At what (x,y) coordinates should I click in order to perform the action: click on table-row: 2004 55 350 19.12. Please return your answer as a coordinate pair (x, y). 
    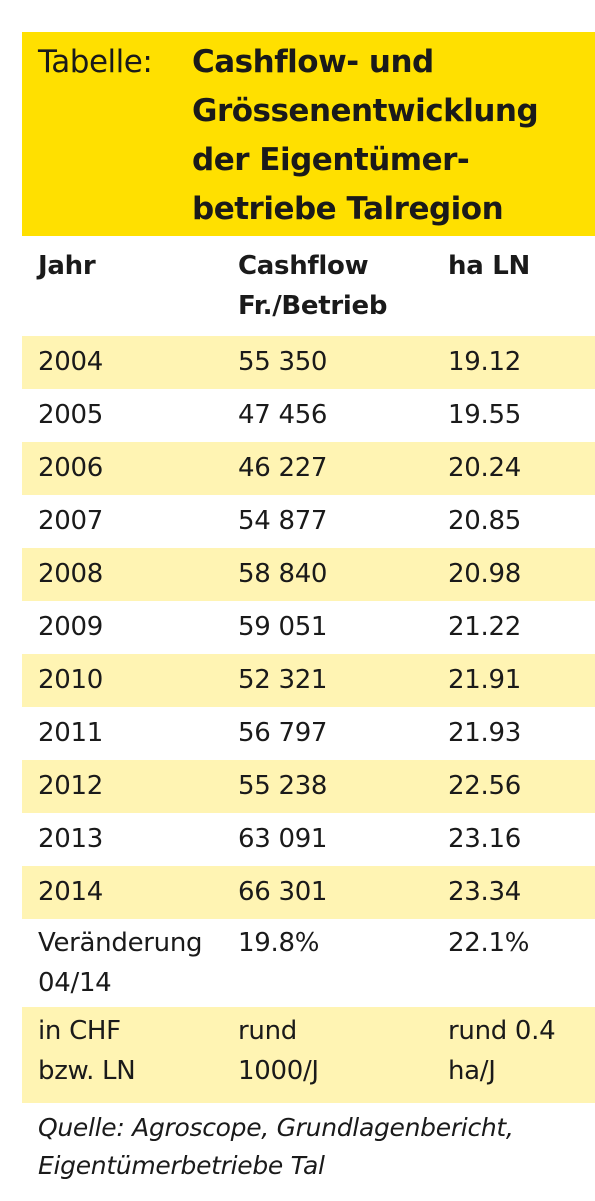
    Looking at the image, I should click on (308, 362).